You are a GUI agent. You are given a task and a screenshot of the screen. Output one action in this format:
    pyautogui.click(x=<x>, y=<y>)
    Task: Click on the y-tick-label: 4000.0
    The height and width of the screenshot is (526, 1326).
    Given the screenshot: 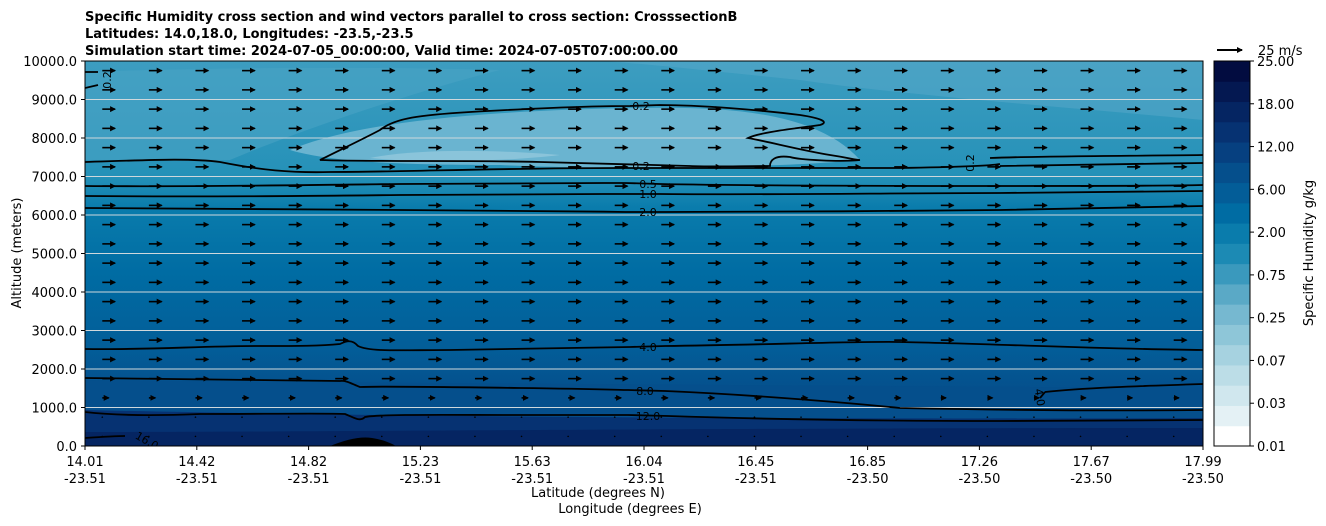 What is the action you would take?
    pyautogui.click(x=55, y=293)
    